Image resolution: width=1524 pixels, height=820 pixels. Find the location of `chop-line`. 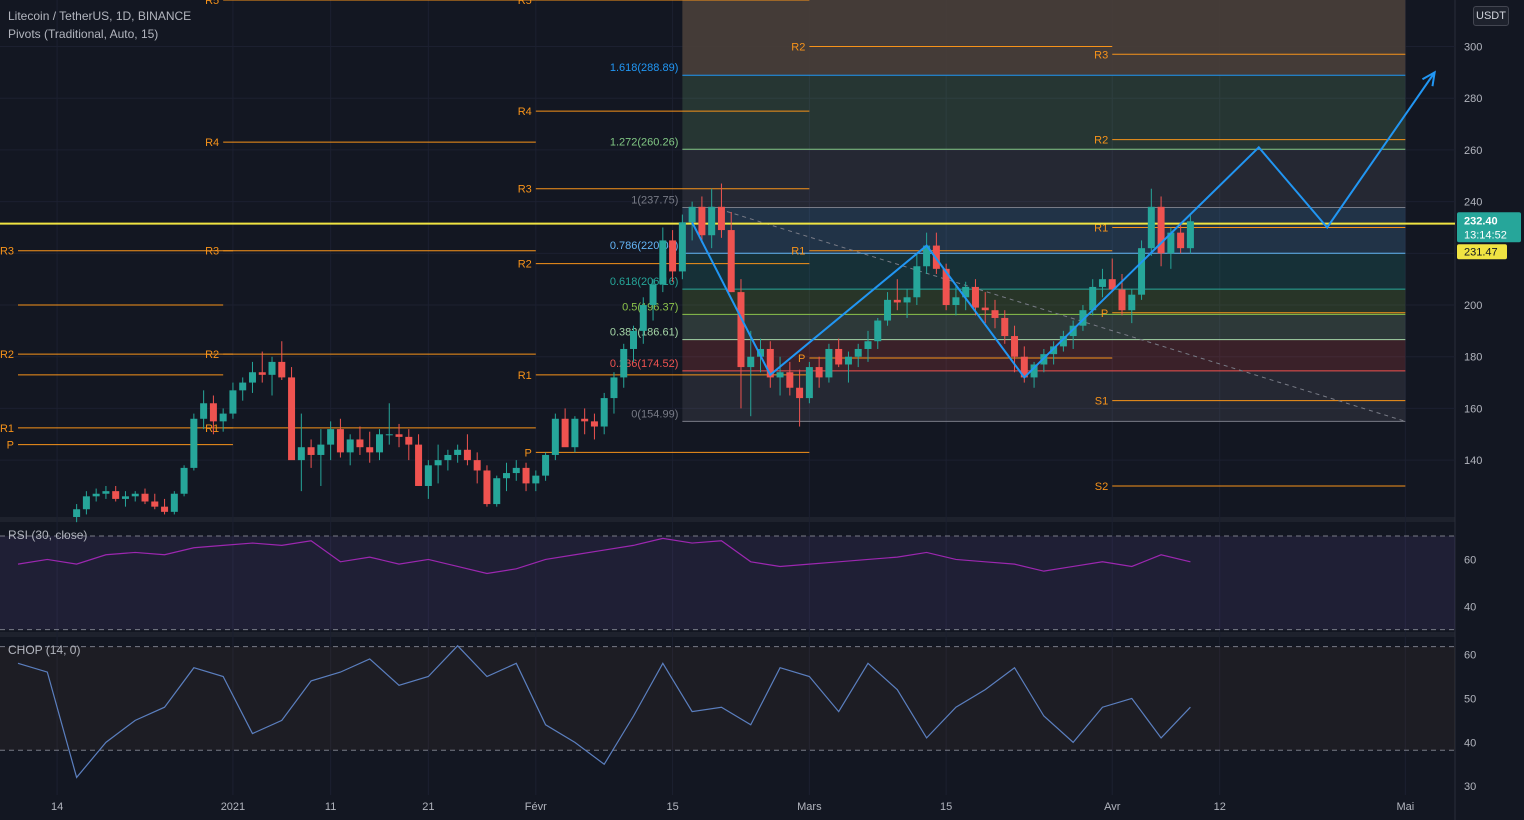

chop-line is located at coordinates (604, 711).